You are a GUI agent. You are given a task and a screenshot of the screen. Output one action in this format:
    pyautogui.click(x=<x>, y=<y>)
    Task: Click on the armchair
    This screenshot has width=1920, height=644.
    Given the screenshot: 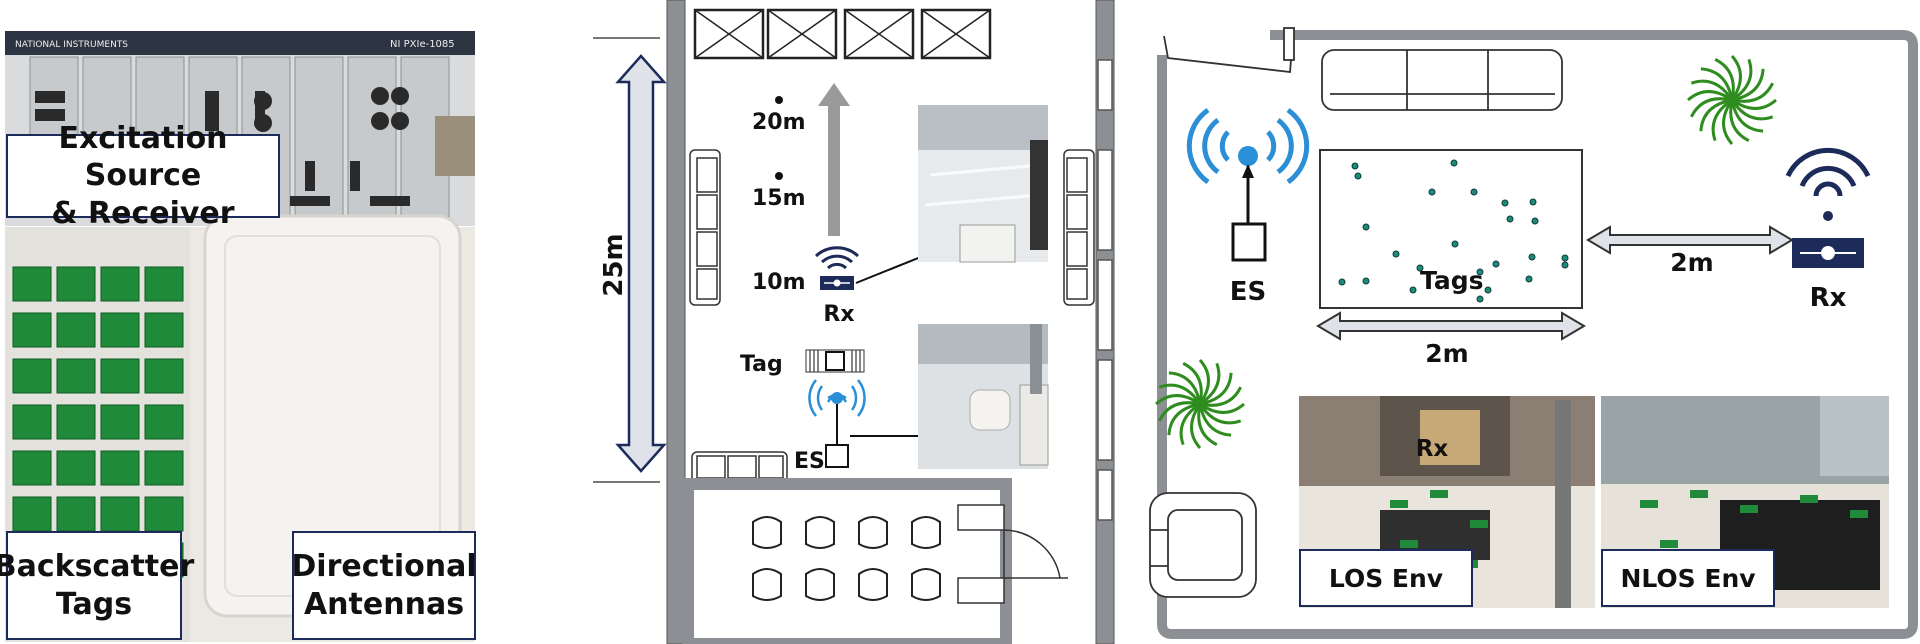 What is the action you would take?
    pyautogui.click(x=1203, y=545)
    